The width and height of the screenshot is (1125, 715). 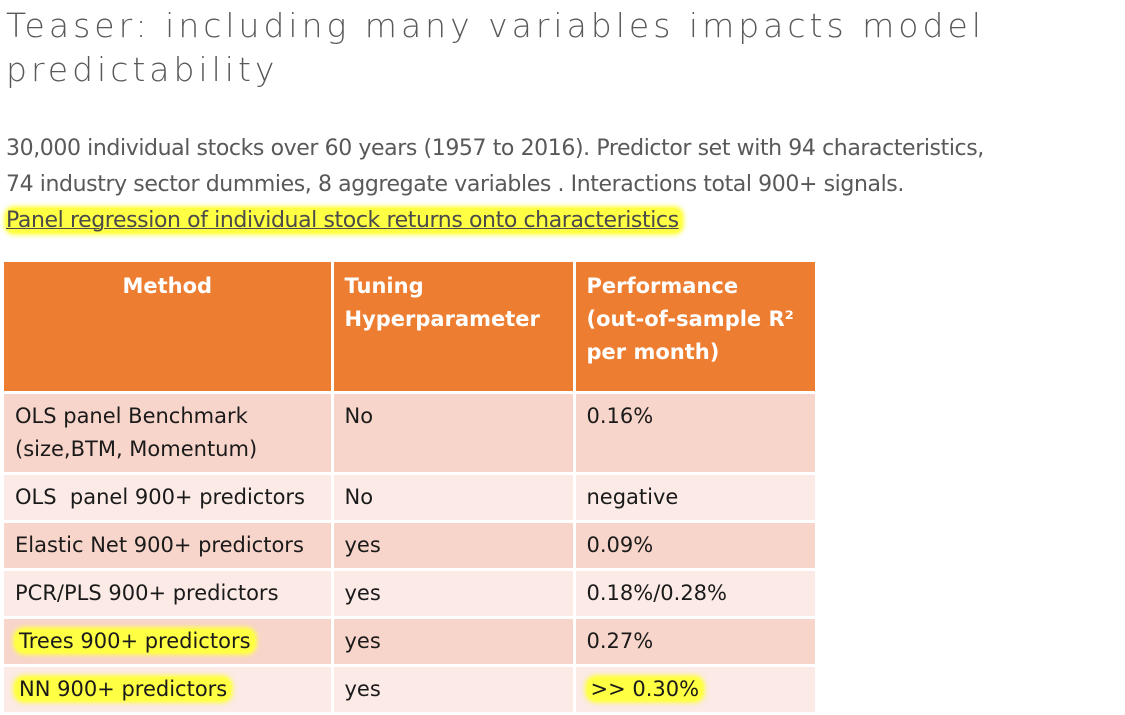 What do you see at coordinates (694, 594) in the screenshot?
I see `cell-performance: 0.18%/0.28%` at bounding box center [694, 594].